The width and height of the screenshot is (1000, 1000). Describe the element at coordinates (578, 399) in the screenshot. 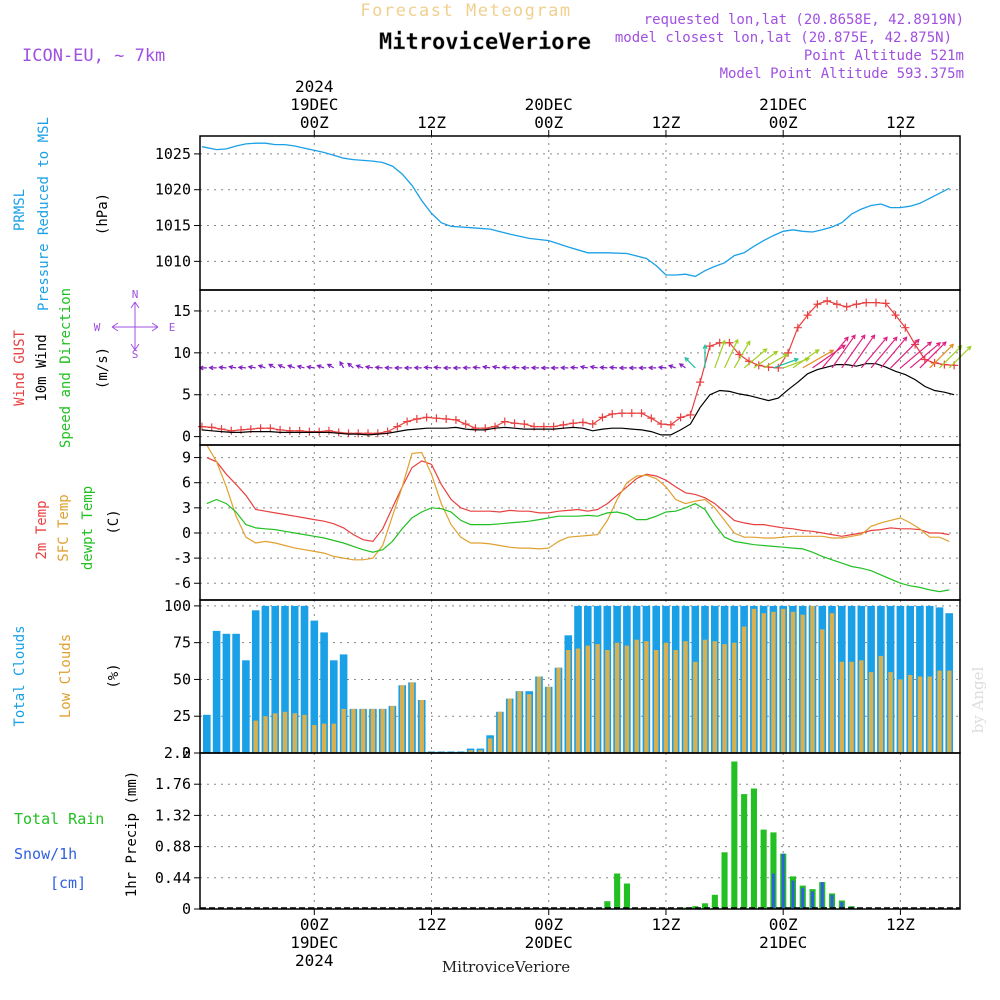

I see `wind10m-line` at that location.